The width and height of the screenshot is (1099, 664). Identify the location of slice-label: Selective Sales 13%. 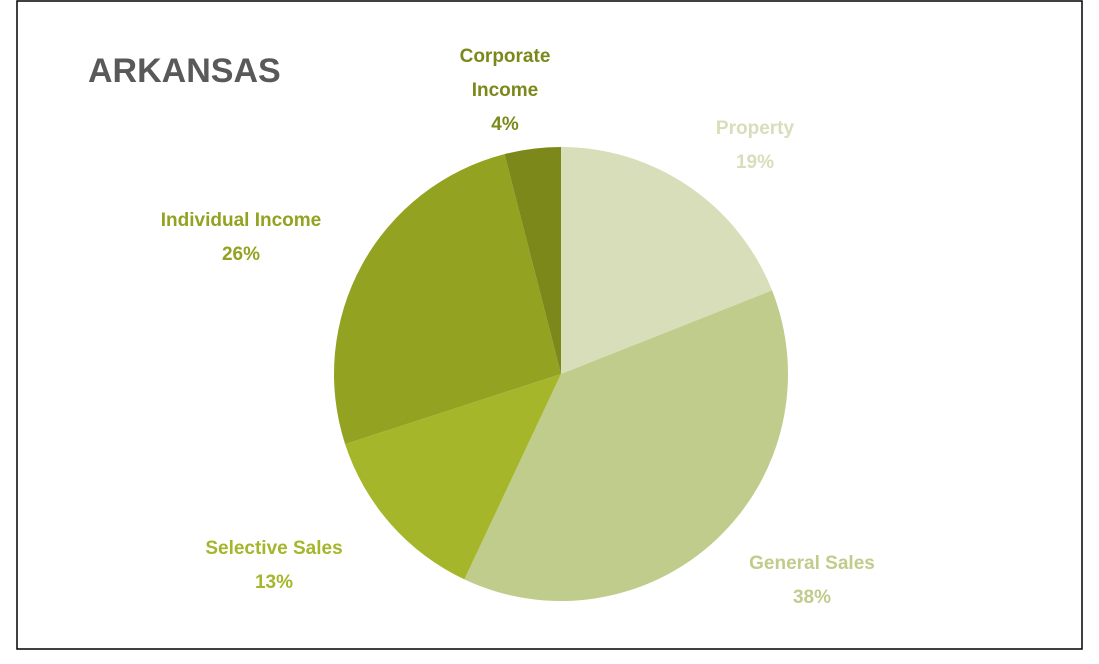
(274, 566).